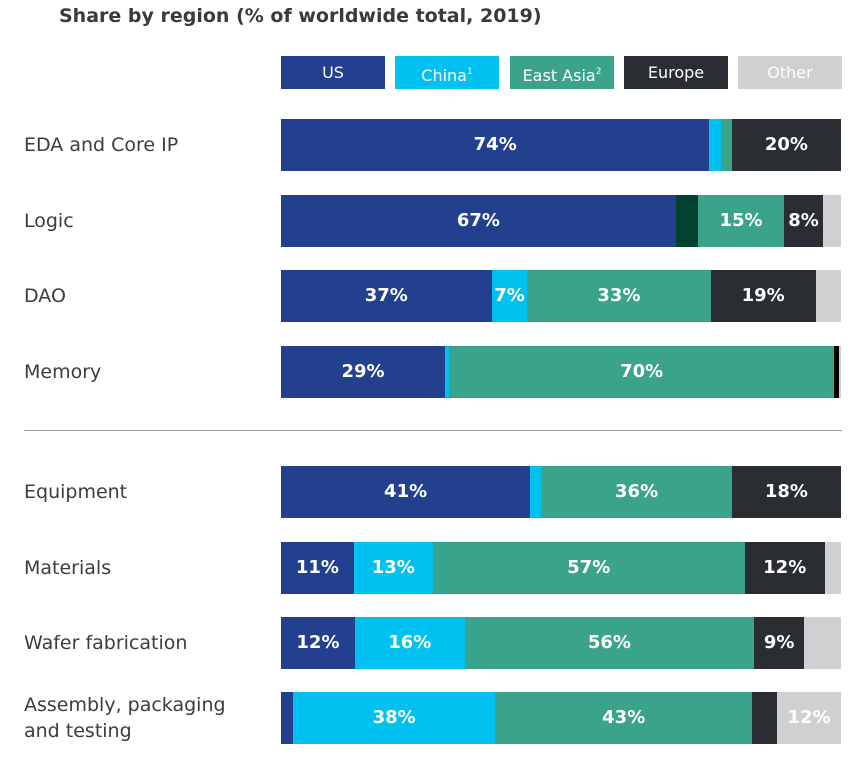  I want to click on category-label: DAO, so click(45, 296).